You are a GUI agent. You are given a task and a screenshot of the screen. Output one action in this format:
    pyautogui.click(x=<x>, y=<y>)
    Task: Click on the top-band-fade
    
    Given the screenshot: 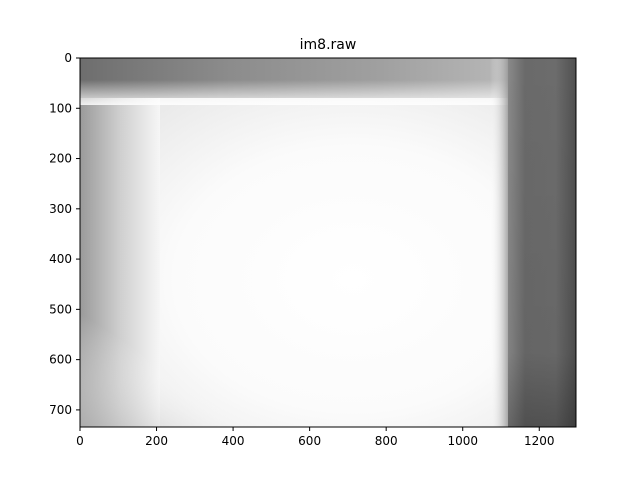 What is the action you would take?
    pyautogui.click(x=295, y=92)
    